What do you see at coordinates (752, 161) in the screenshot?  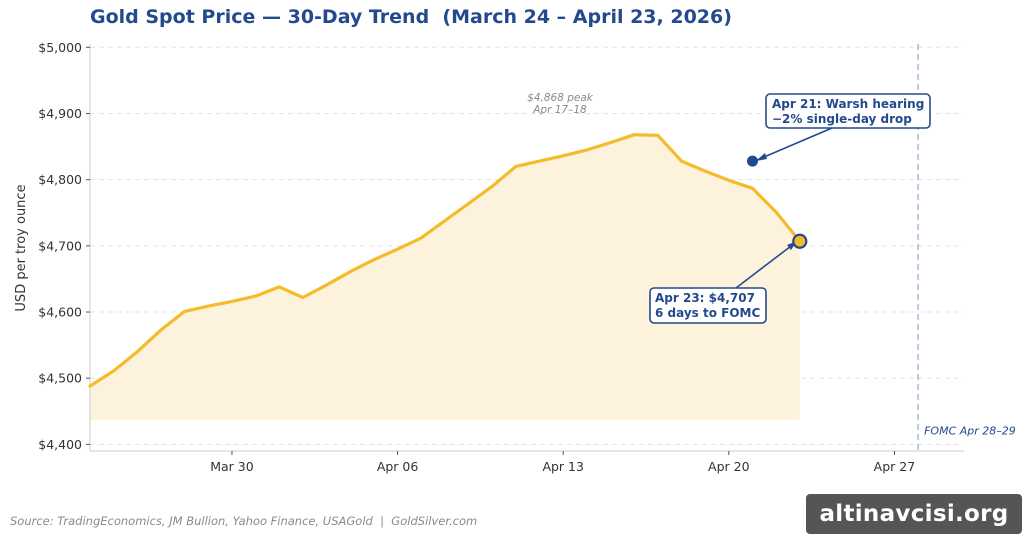 I see `warsh-hearing-point` at bounding box center [752, 161].